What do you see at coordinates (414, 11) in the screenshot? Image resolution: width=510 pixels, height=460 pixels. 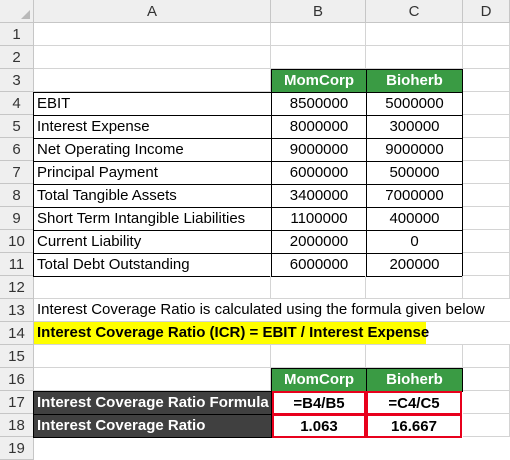 I see `column-header-c: C` at bounding box center [414, 11].